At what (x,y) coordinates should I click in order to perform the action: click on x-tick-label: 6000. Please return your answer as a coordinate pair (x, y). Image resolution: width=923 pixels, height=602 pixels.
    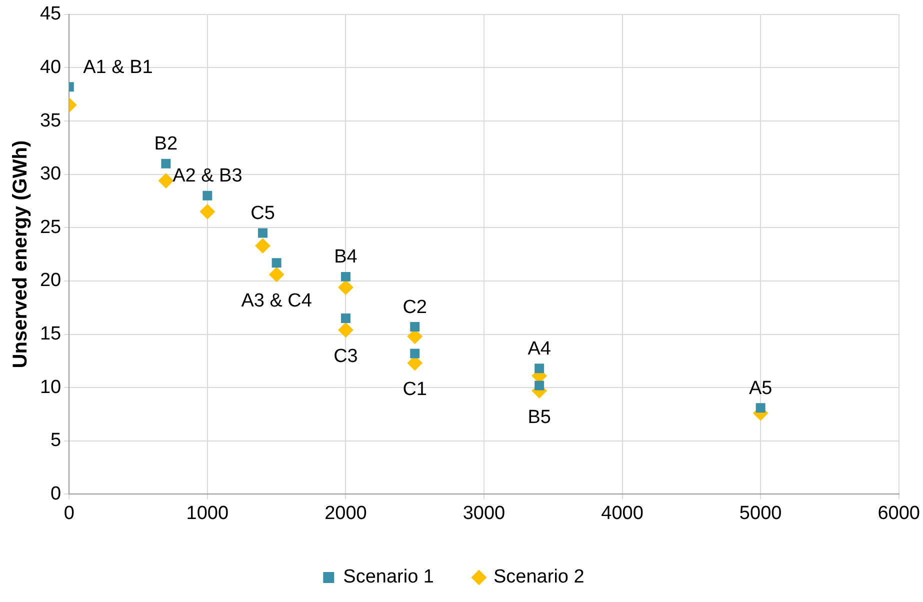
    Looking at the image, I should click on (899, 513).